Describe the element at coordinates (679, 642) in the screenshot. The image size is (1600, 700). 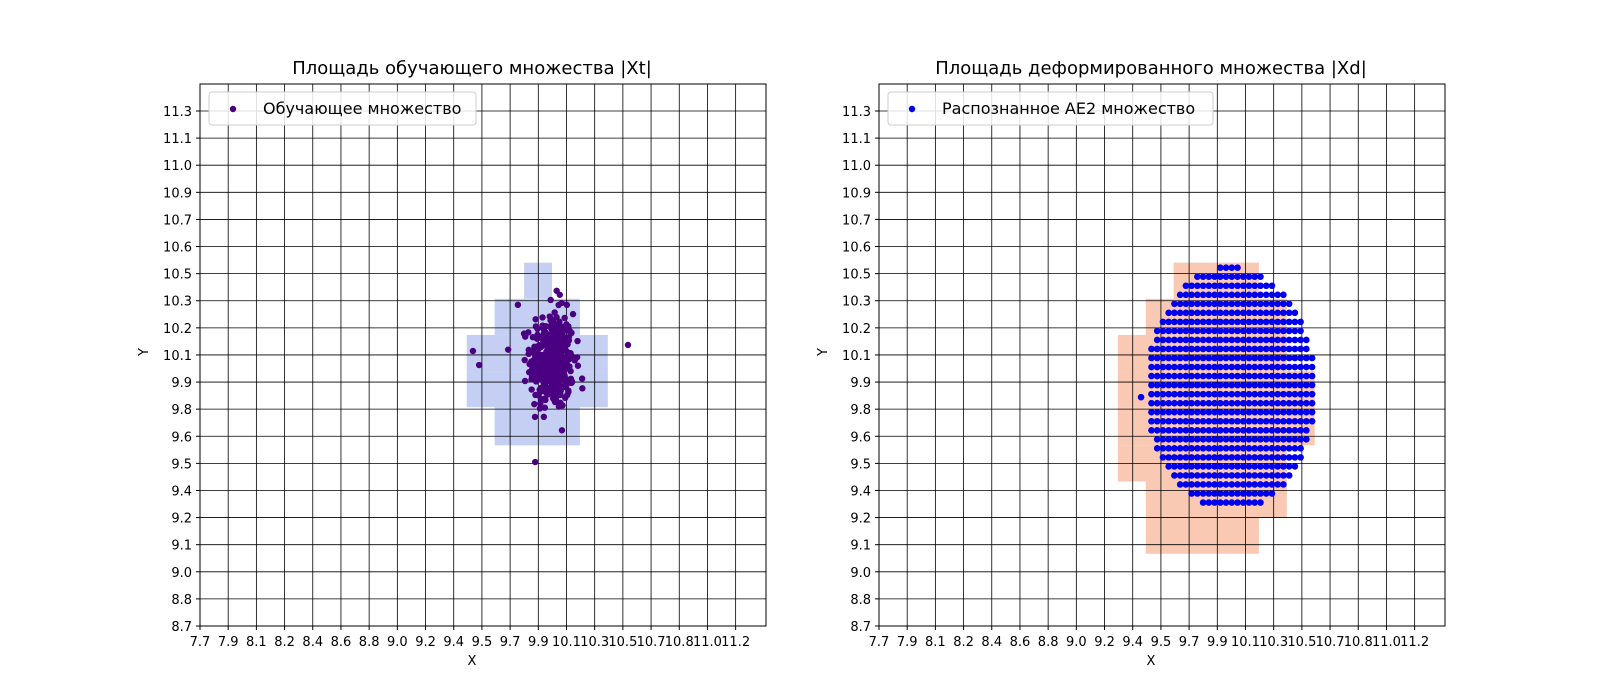
I see `x-tick-label: 10.8` at that location.